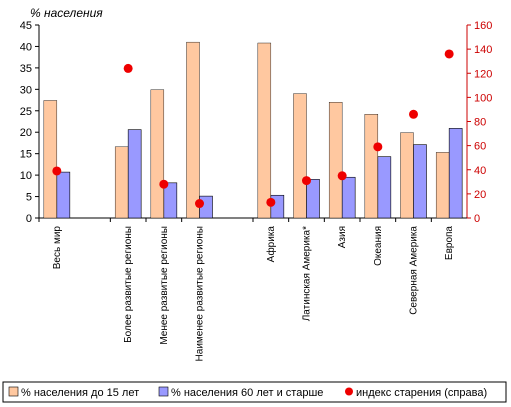 The width and height of the screenshot is (511, 407). What do you see at coordinates (483, 50) in the screenshot?
I see `y-right-tick-label: 140` at bounding box center [483, 50].